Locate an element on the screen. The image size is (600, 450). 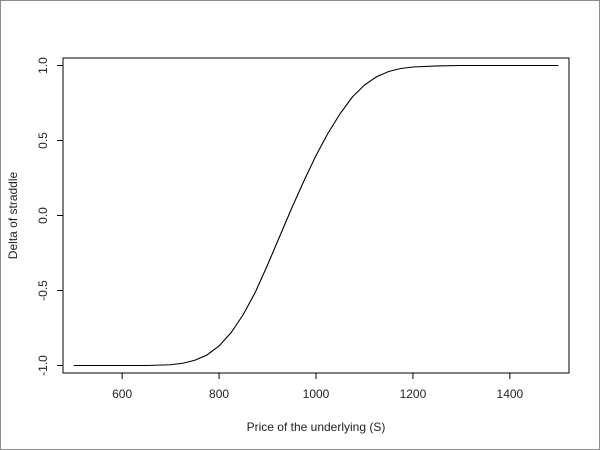
x-tick-label: 1000 is located at coordinates (316, 394).